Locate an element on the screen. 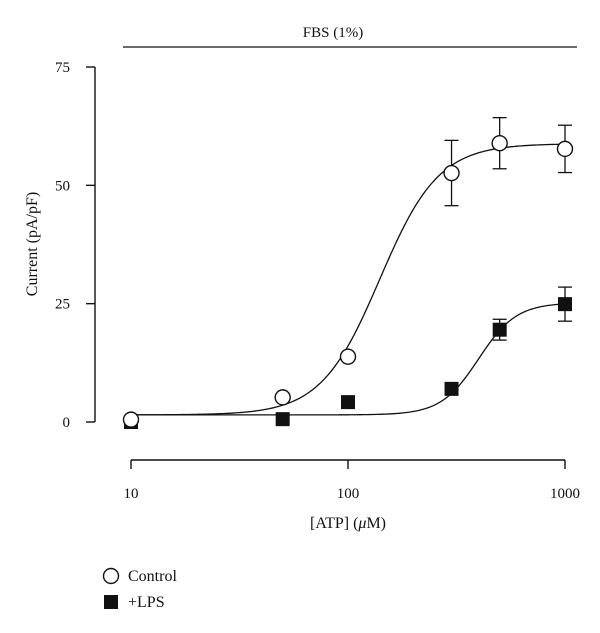  x-tick-label: 100 is located at coordinates (348, 494).